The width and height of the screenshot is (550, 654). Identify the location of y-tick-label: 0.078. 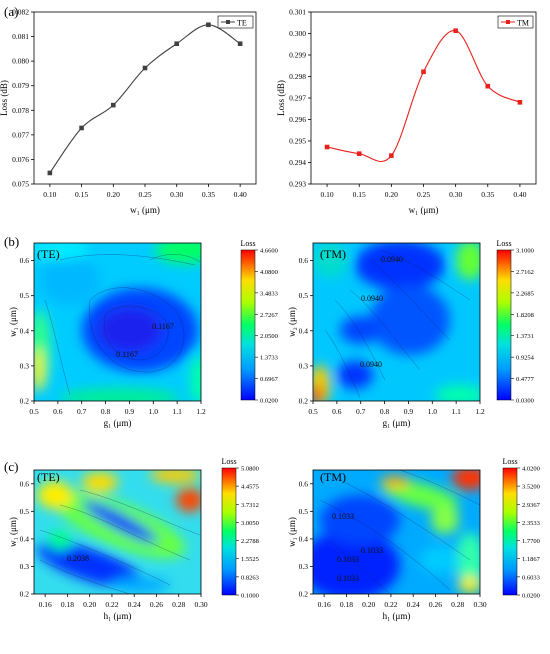
(20, 110).